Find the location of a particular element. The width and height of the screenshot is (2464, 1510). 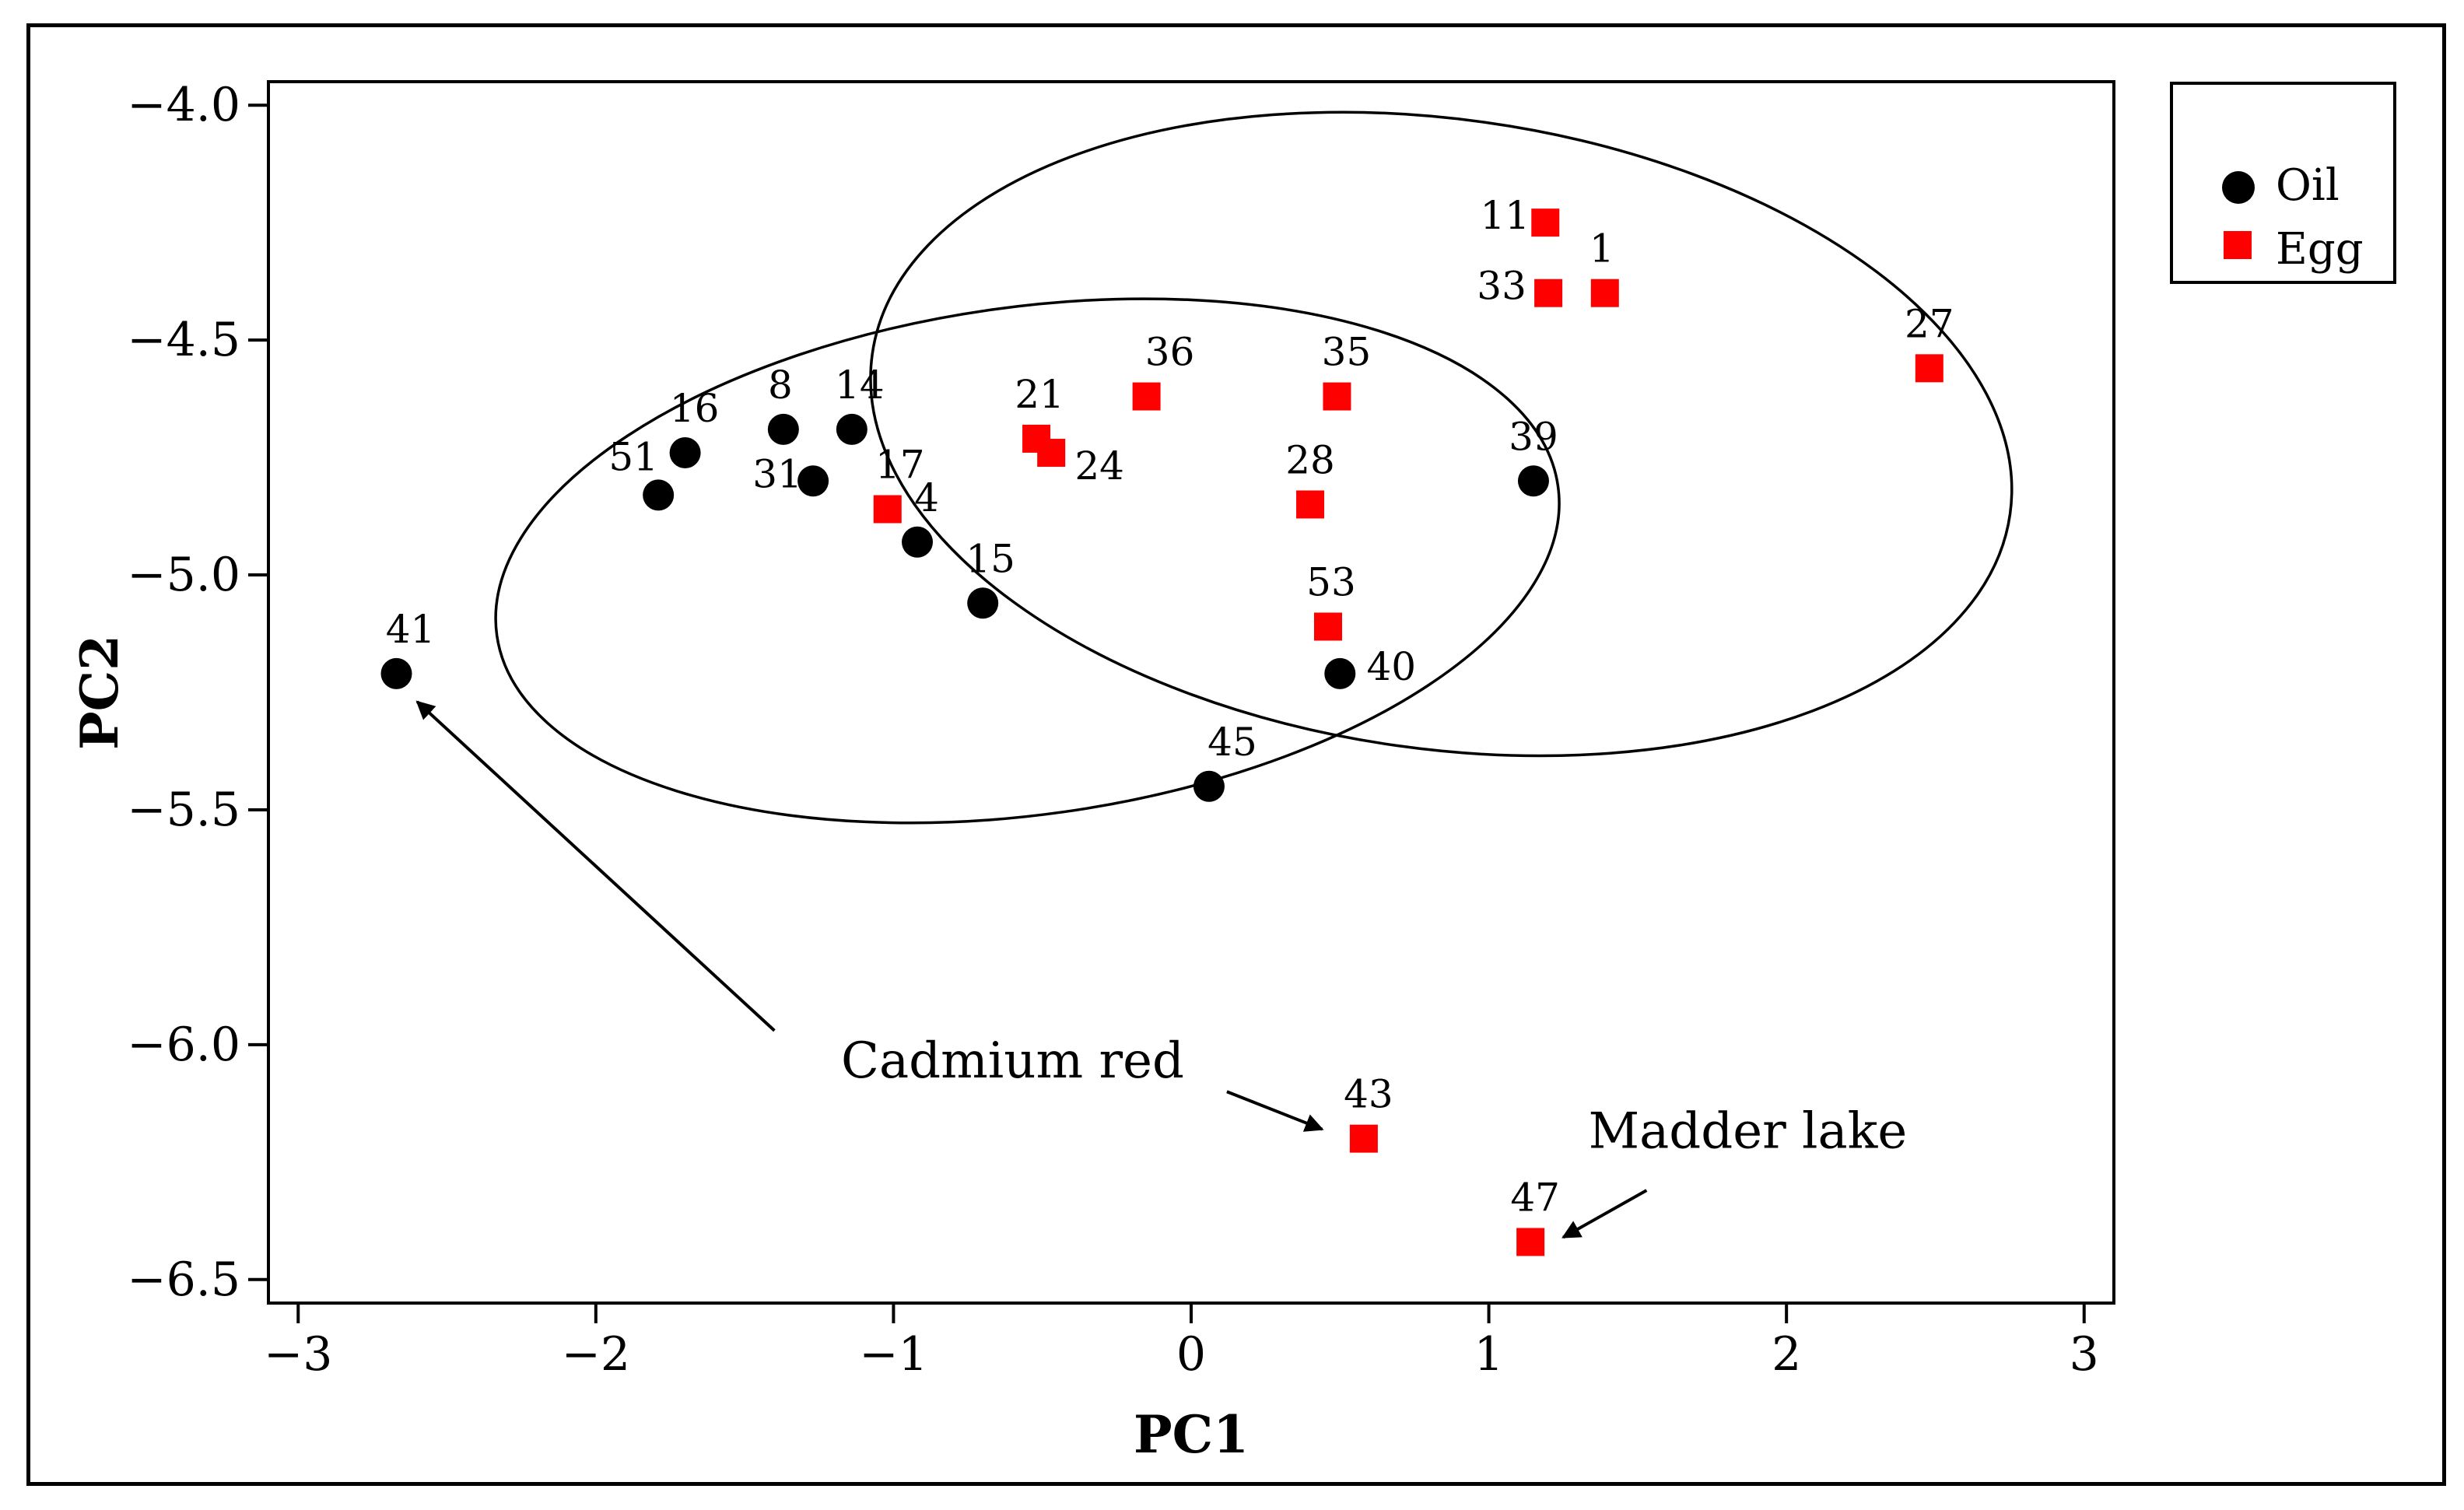

y-tick-label: −5.5 is located at coordinates (183, 810).